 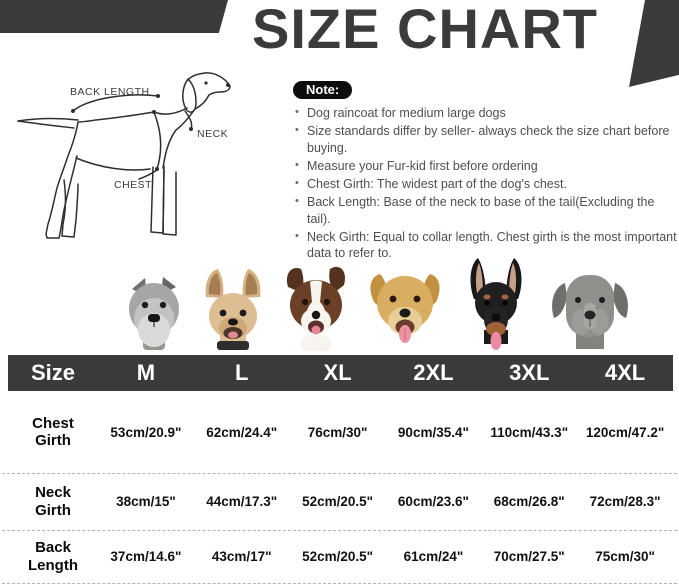 I want to click on row-label-neck-girth: Neck Girth, so click(x=53, y=501).